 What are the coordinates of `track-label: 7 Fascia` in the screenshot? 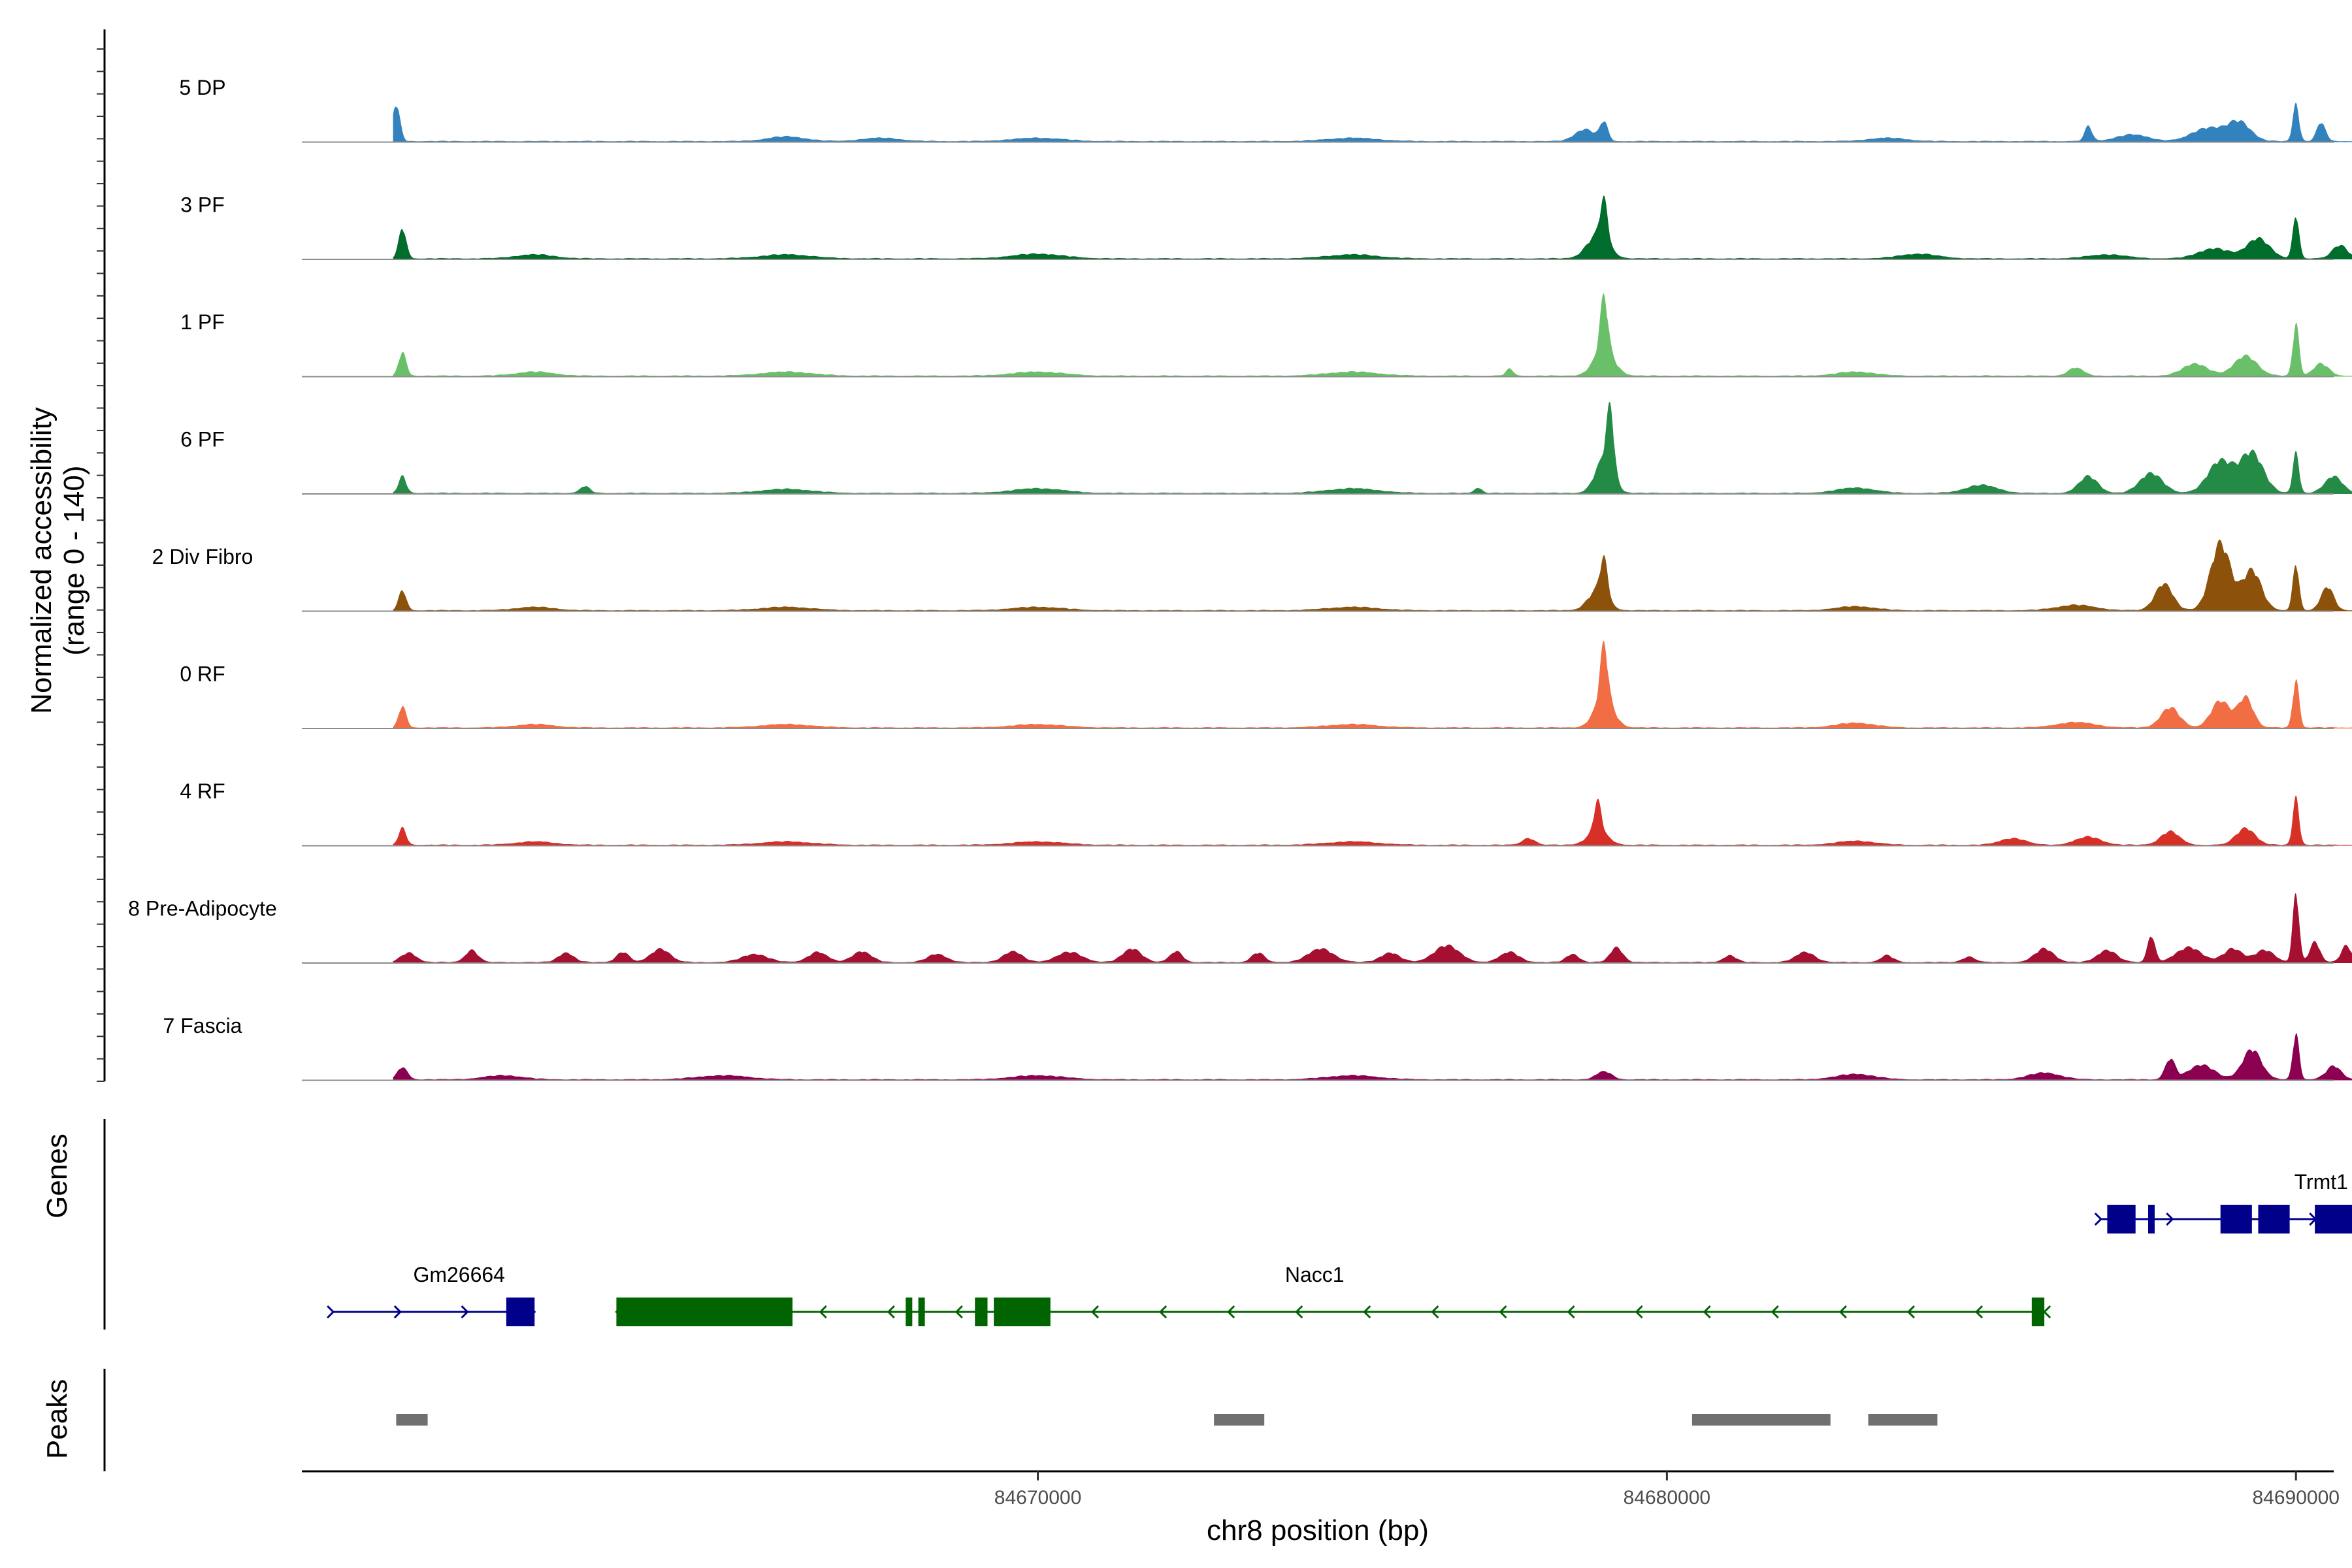 It's located at (202, 1025).